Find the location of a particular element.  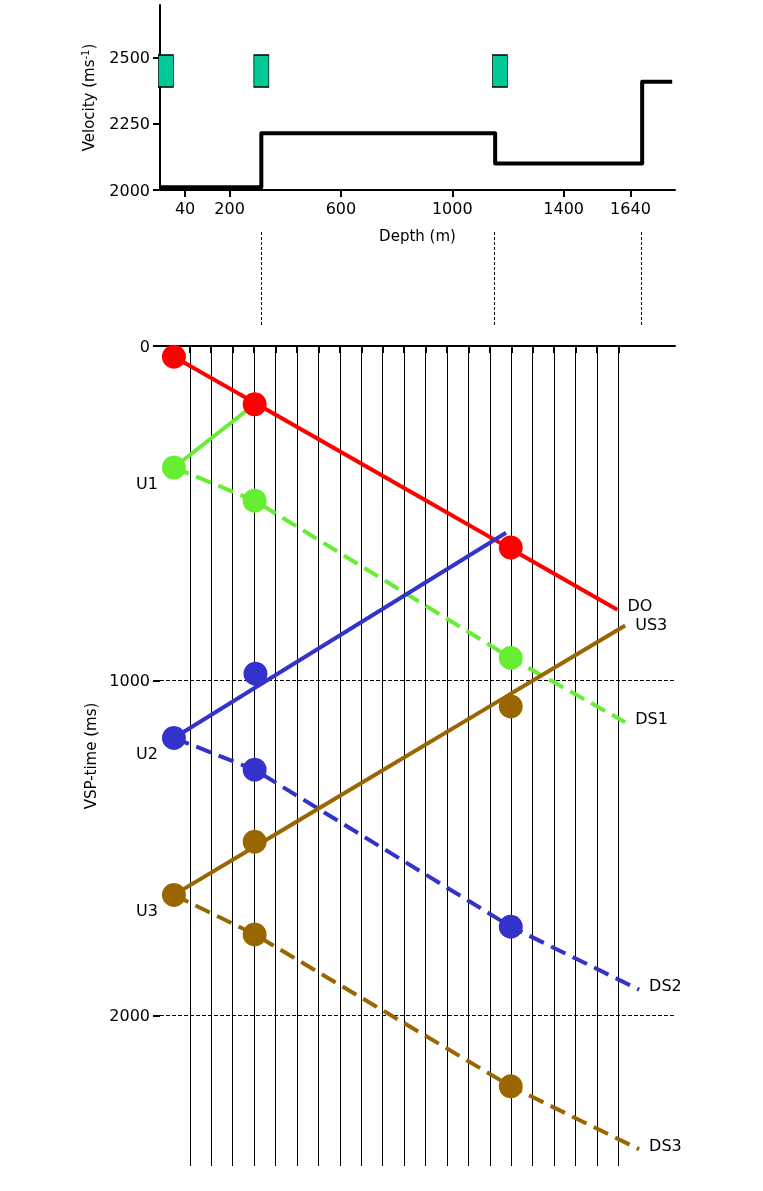

y-tick-label: 2250 is located at coordinates (129, 124).